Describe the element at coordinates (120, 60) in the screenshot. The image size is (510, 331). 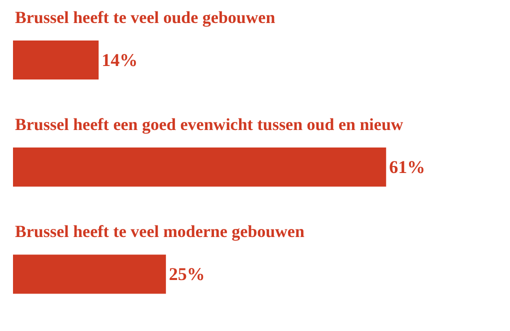
I see `data-label: 14%` at that location.